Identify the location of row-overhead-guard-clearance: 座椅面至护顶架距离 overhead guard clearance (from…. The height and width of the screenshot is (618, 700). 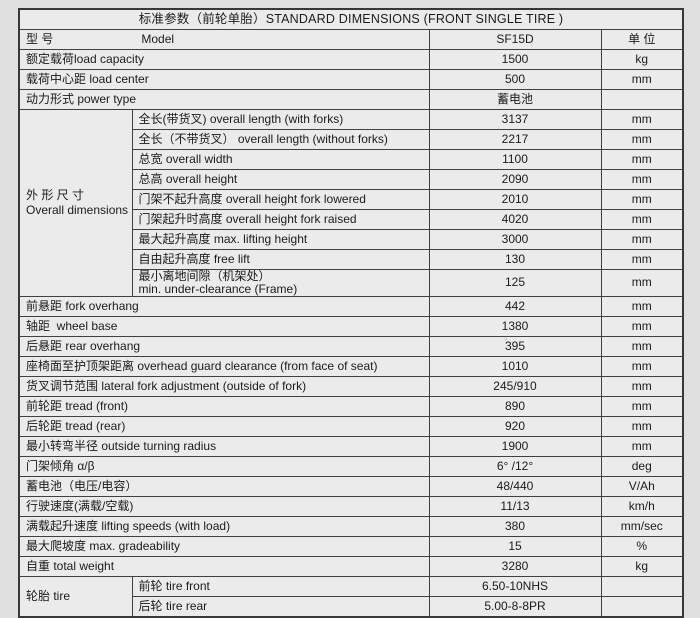
(351, 366).